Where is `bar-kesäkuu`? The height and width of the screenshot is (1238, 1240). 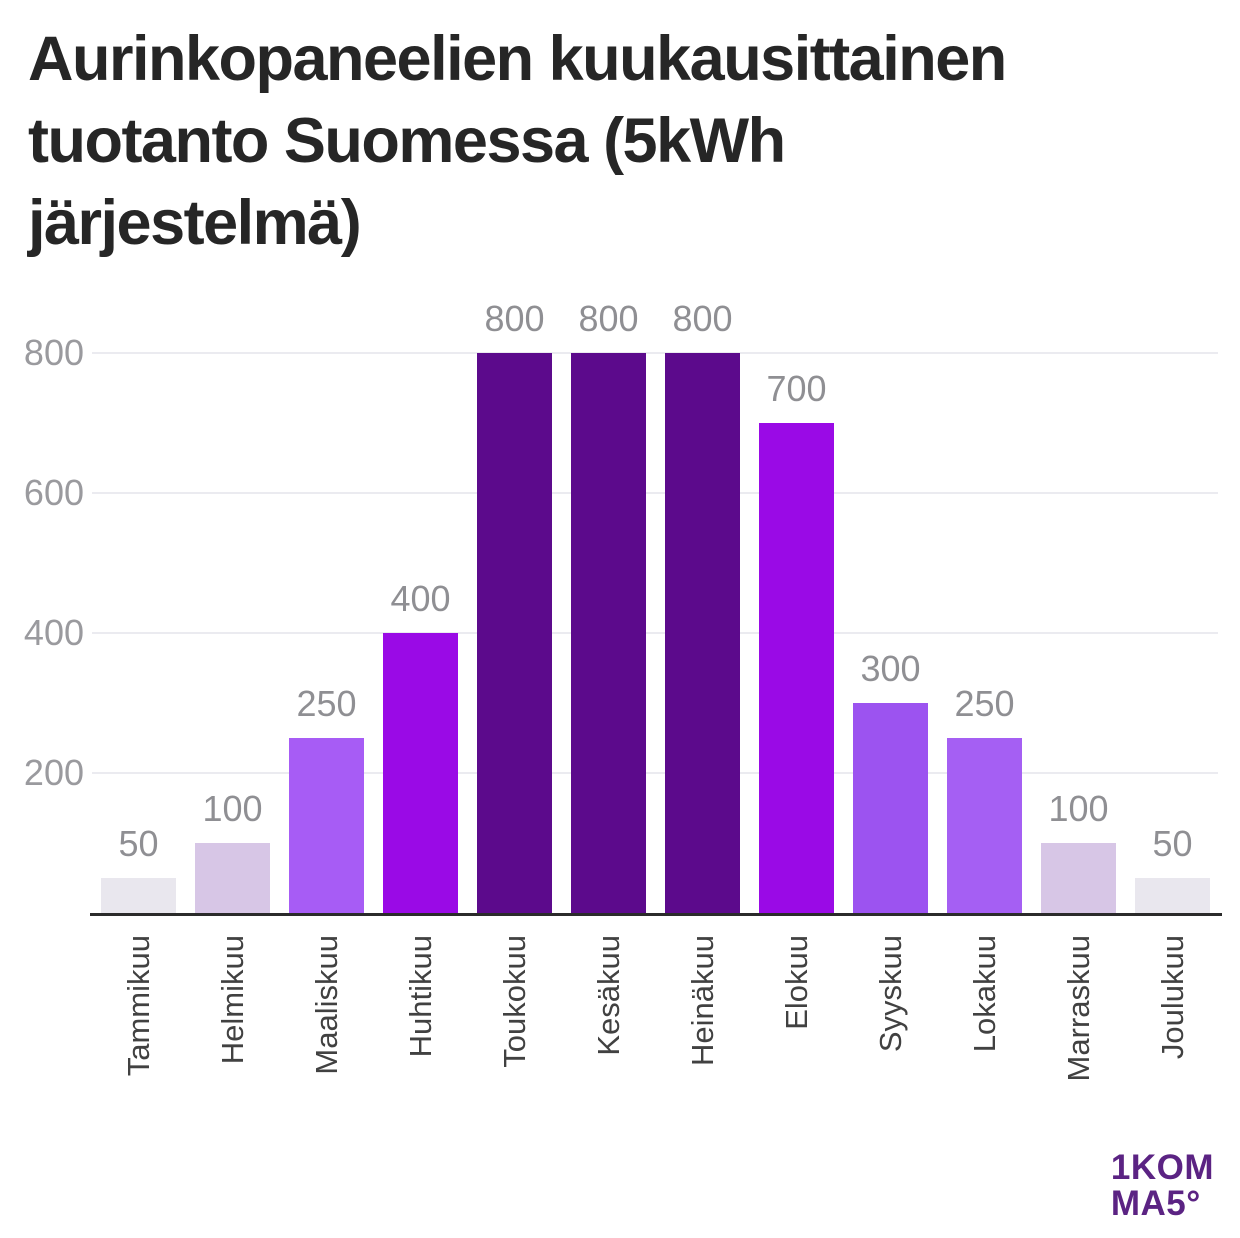 bar-kesäkuu is located at coordinates (608, 633).